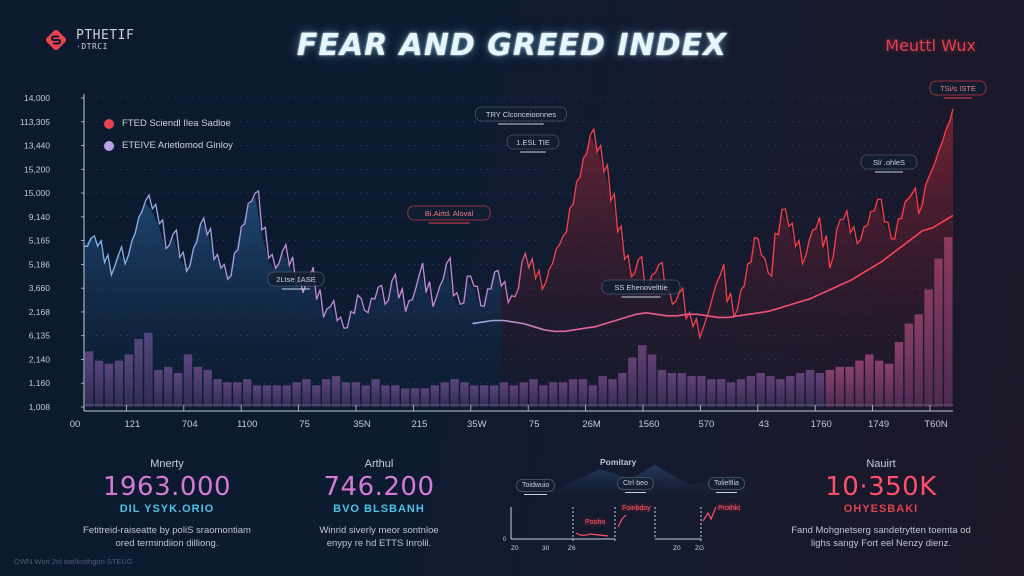  Describe the element at coordinates (296, 279) in the screenshot. I see `annotation-label: 2Ltse 1ASE` at that location.